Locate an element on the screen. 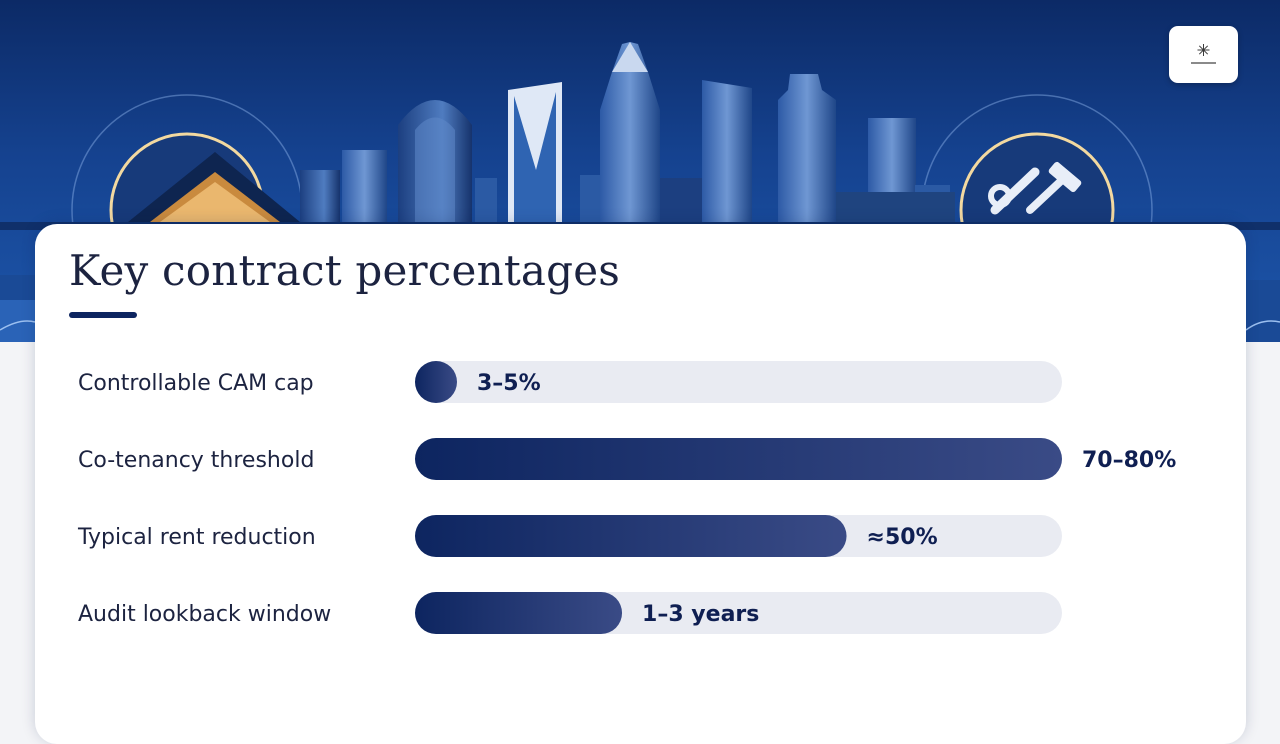  logo-mark is located at coordinates (1203, 54).